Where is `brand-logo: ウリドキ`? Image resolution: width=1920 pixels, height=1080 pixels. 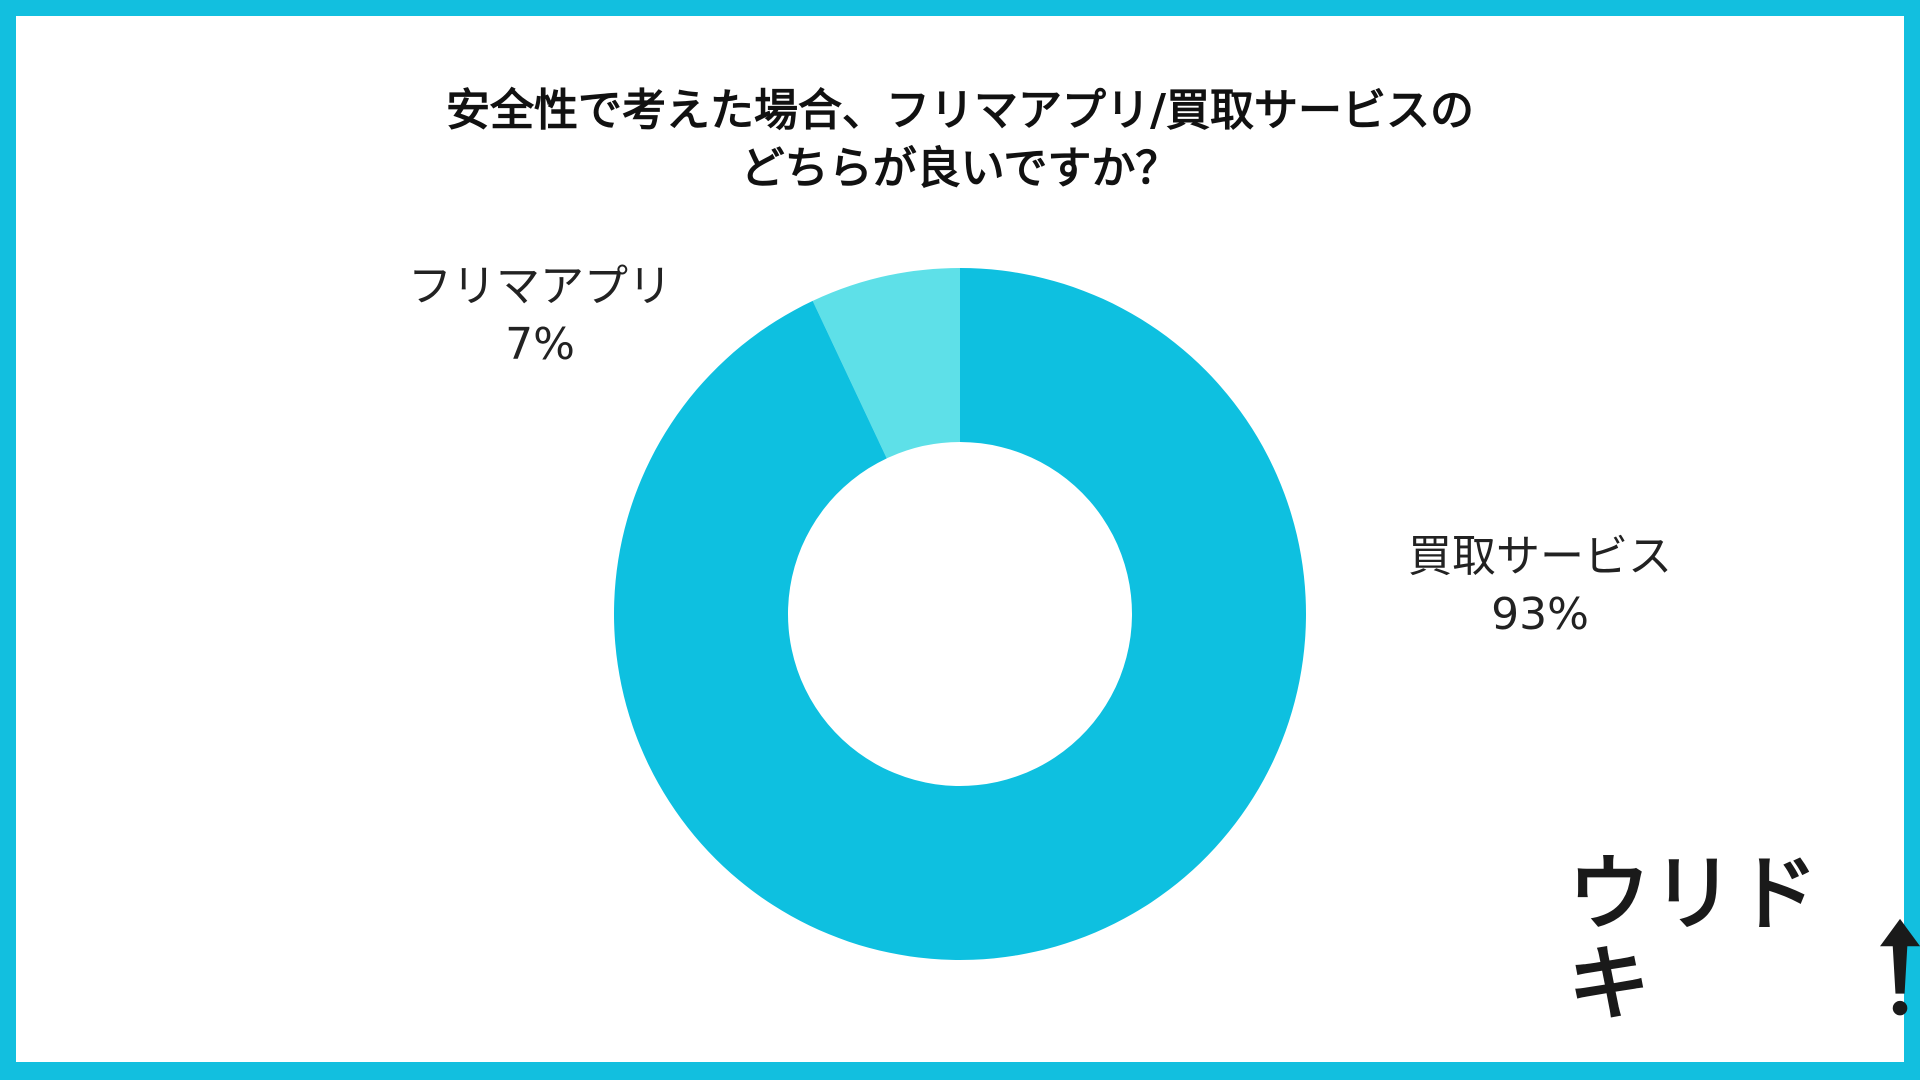
brand-logo: ウリドキ is located at coordinates (1744, 940).